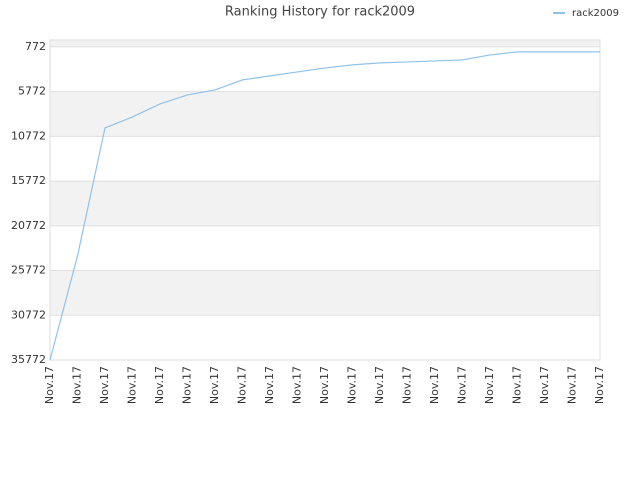 The image size is (640, 484). Describe the element at coordinates (32, 91) in the screenshot. I see `y-tick-label: 5772` at that location.